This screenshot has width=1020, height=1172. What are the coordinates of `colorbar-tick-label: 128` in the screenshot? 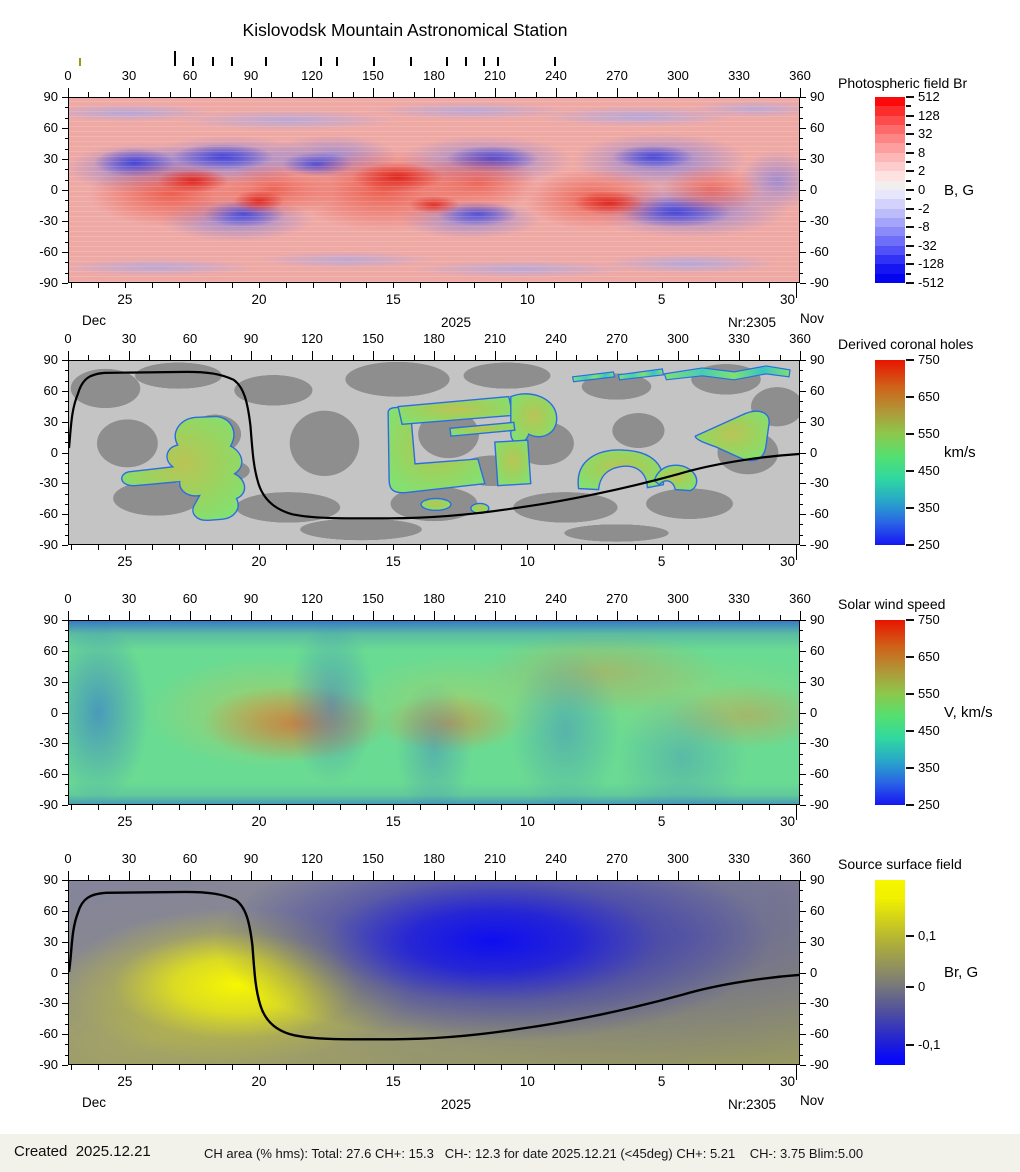 It's located at (929, 115).